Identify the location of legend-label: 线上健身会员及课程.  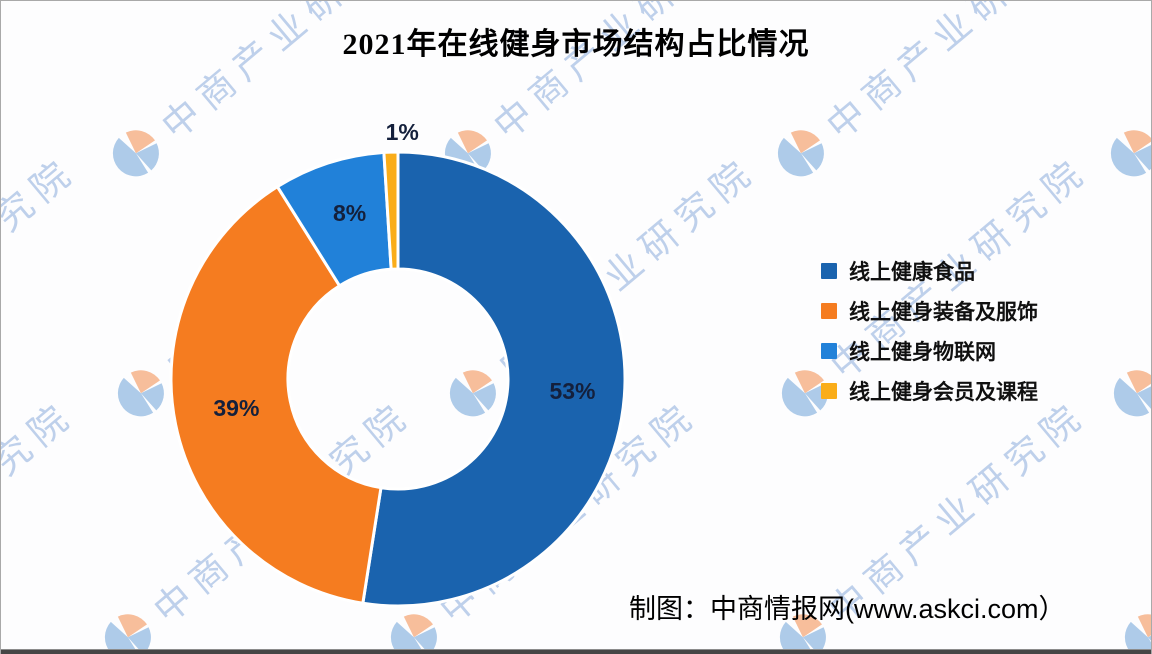
(943, 392).